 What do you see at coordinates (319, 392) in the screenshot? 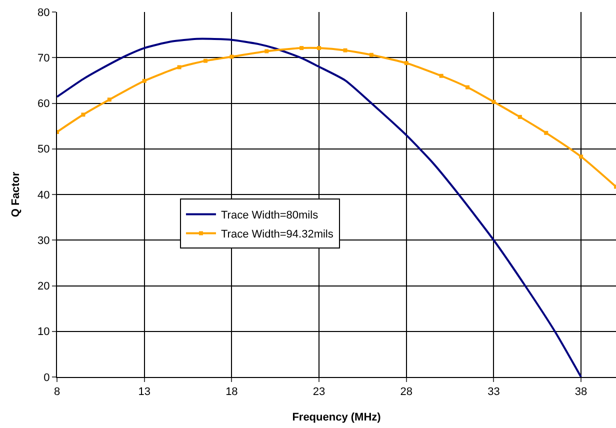
I see `x-tick-label: 23` at bounding box center [319, 392].